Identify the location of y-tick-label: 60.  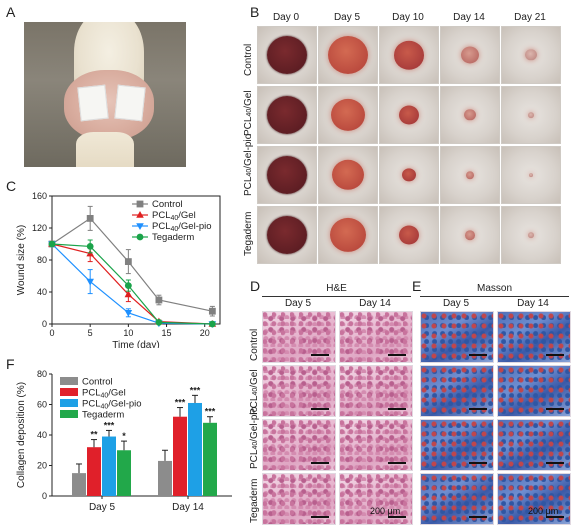
(42, 405).